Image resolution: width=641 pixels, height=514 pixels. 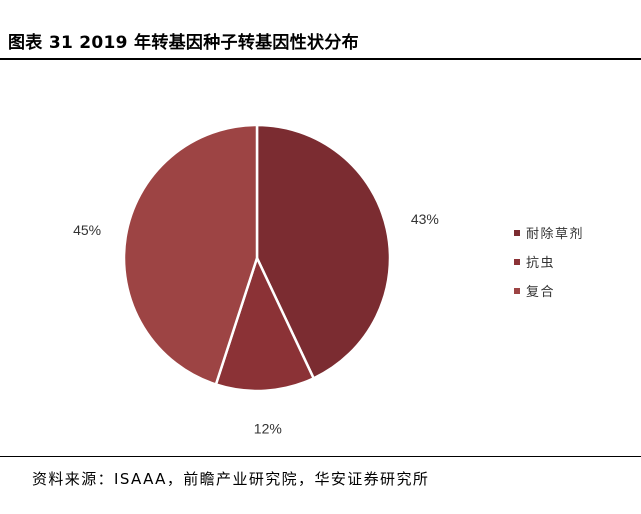 What do you see at coordinates (264, 324) in the screenshot?
I see `pie-slice-insect` at bounding box center [264, 324].